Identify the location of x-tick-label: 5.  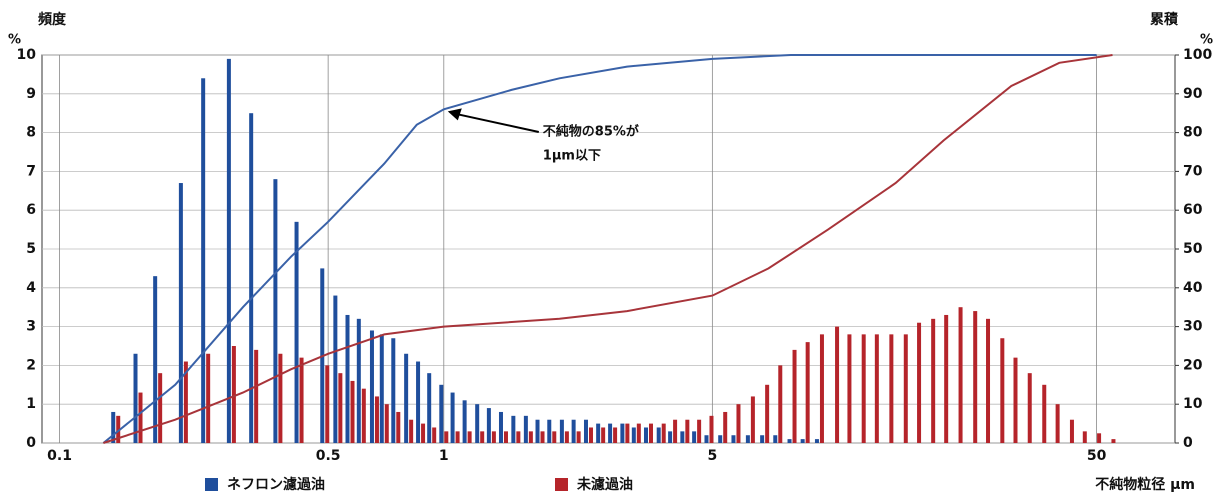
(712, 456).